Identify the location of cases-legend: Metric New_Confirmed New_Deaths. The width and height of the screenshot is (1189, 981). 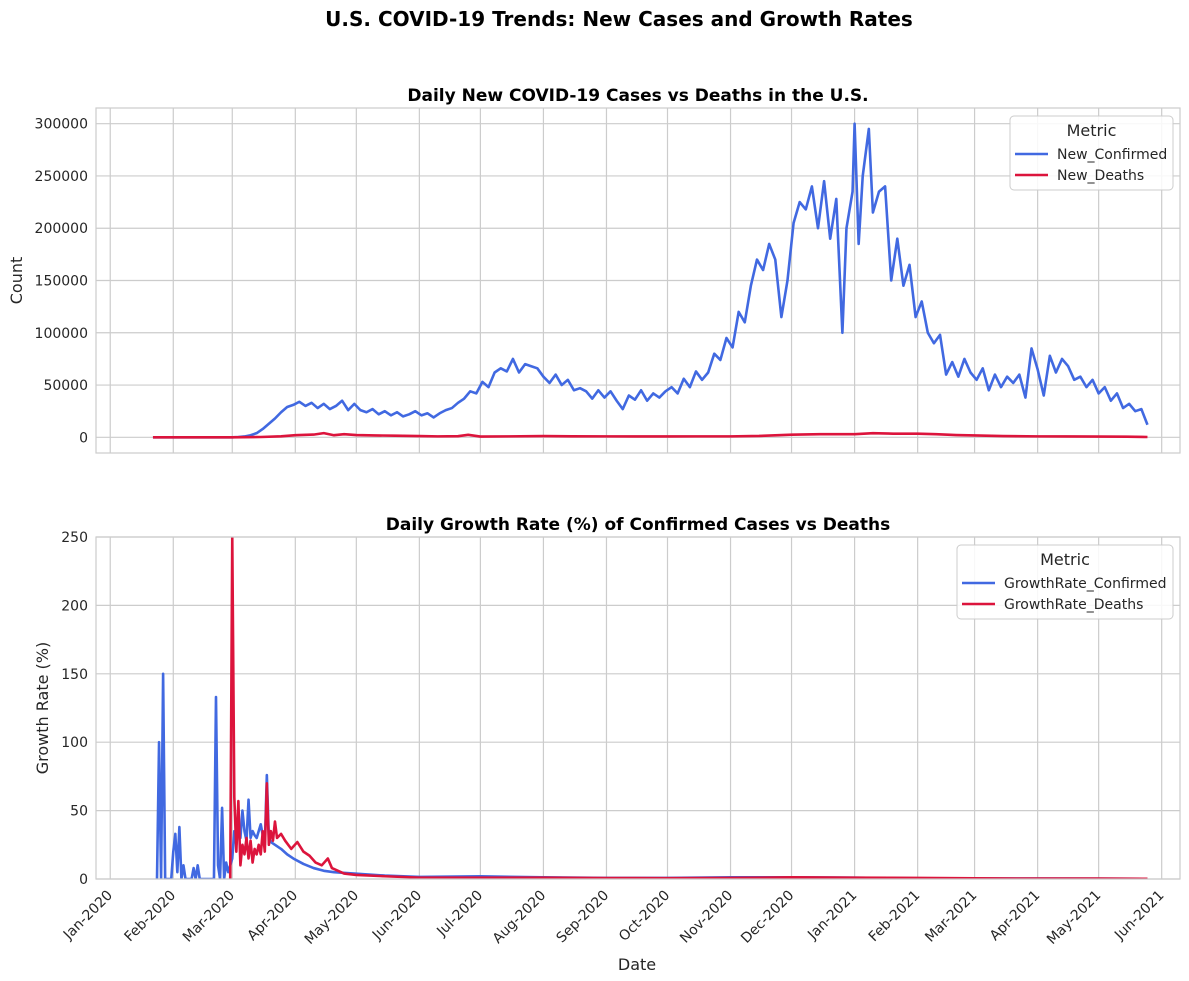
(1091, 153).